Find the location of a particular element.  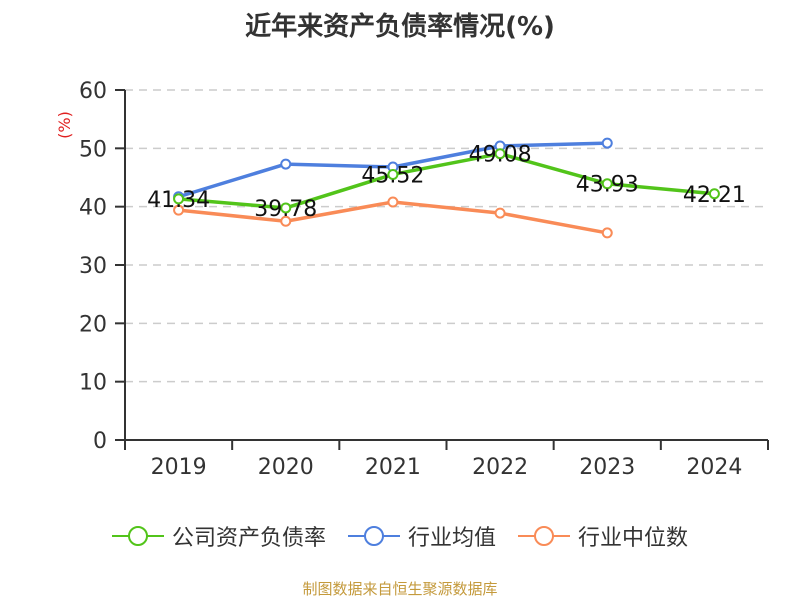

x-tick-label: 2022 is located at coordinates (500, 467).